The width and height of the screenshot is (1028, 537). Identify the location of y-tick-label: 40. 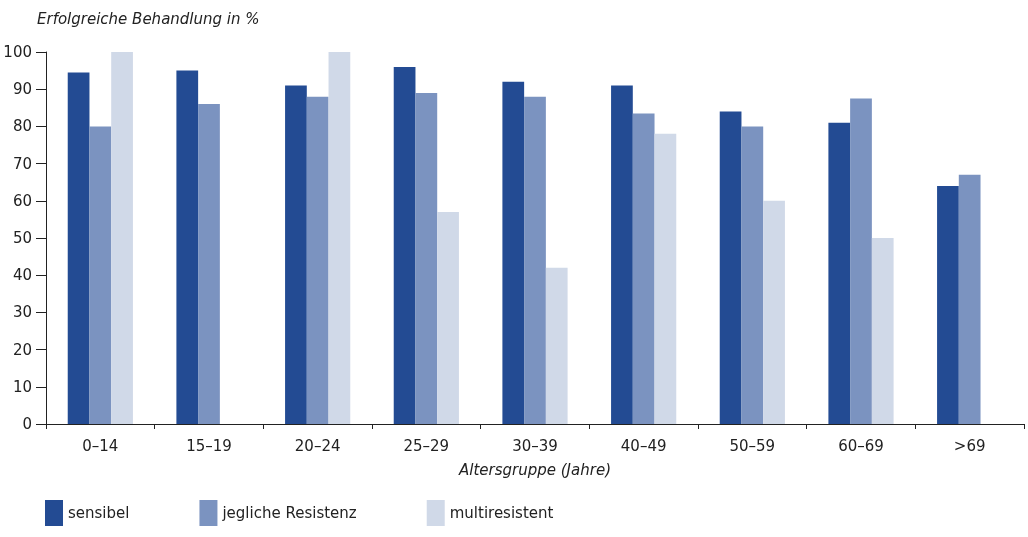
(22, 275).